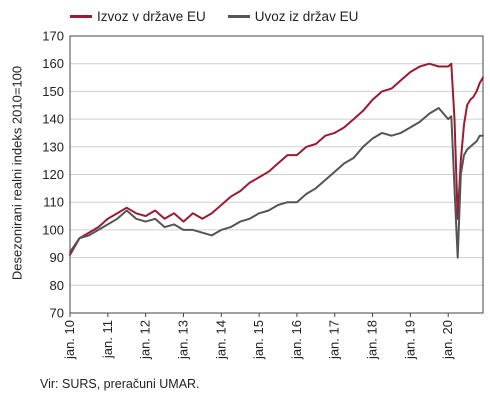 The image size is (490, 401). I want to click on y-tick-label-140: 140, so click(53, 119).